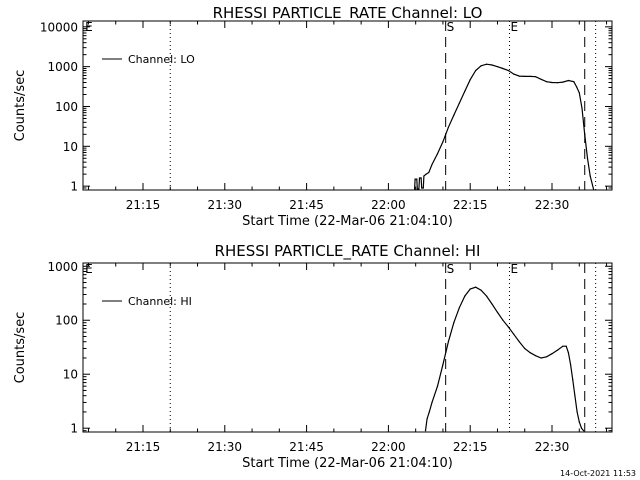 The image size is (640, 480). I want to click on x-axis-label: Start Time (22-Mar-06 21:04:10), so click(347, 221).